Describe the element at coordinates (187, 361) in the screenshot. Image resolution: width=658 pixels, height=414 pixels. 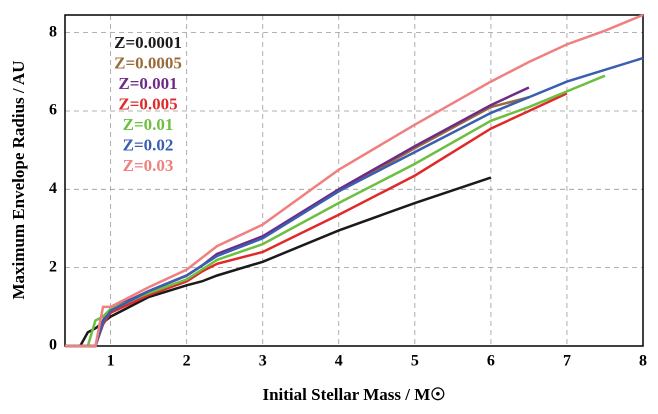
I see `x-tick-label: 2` at that location.